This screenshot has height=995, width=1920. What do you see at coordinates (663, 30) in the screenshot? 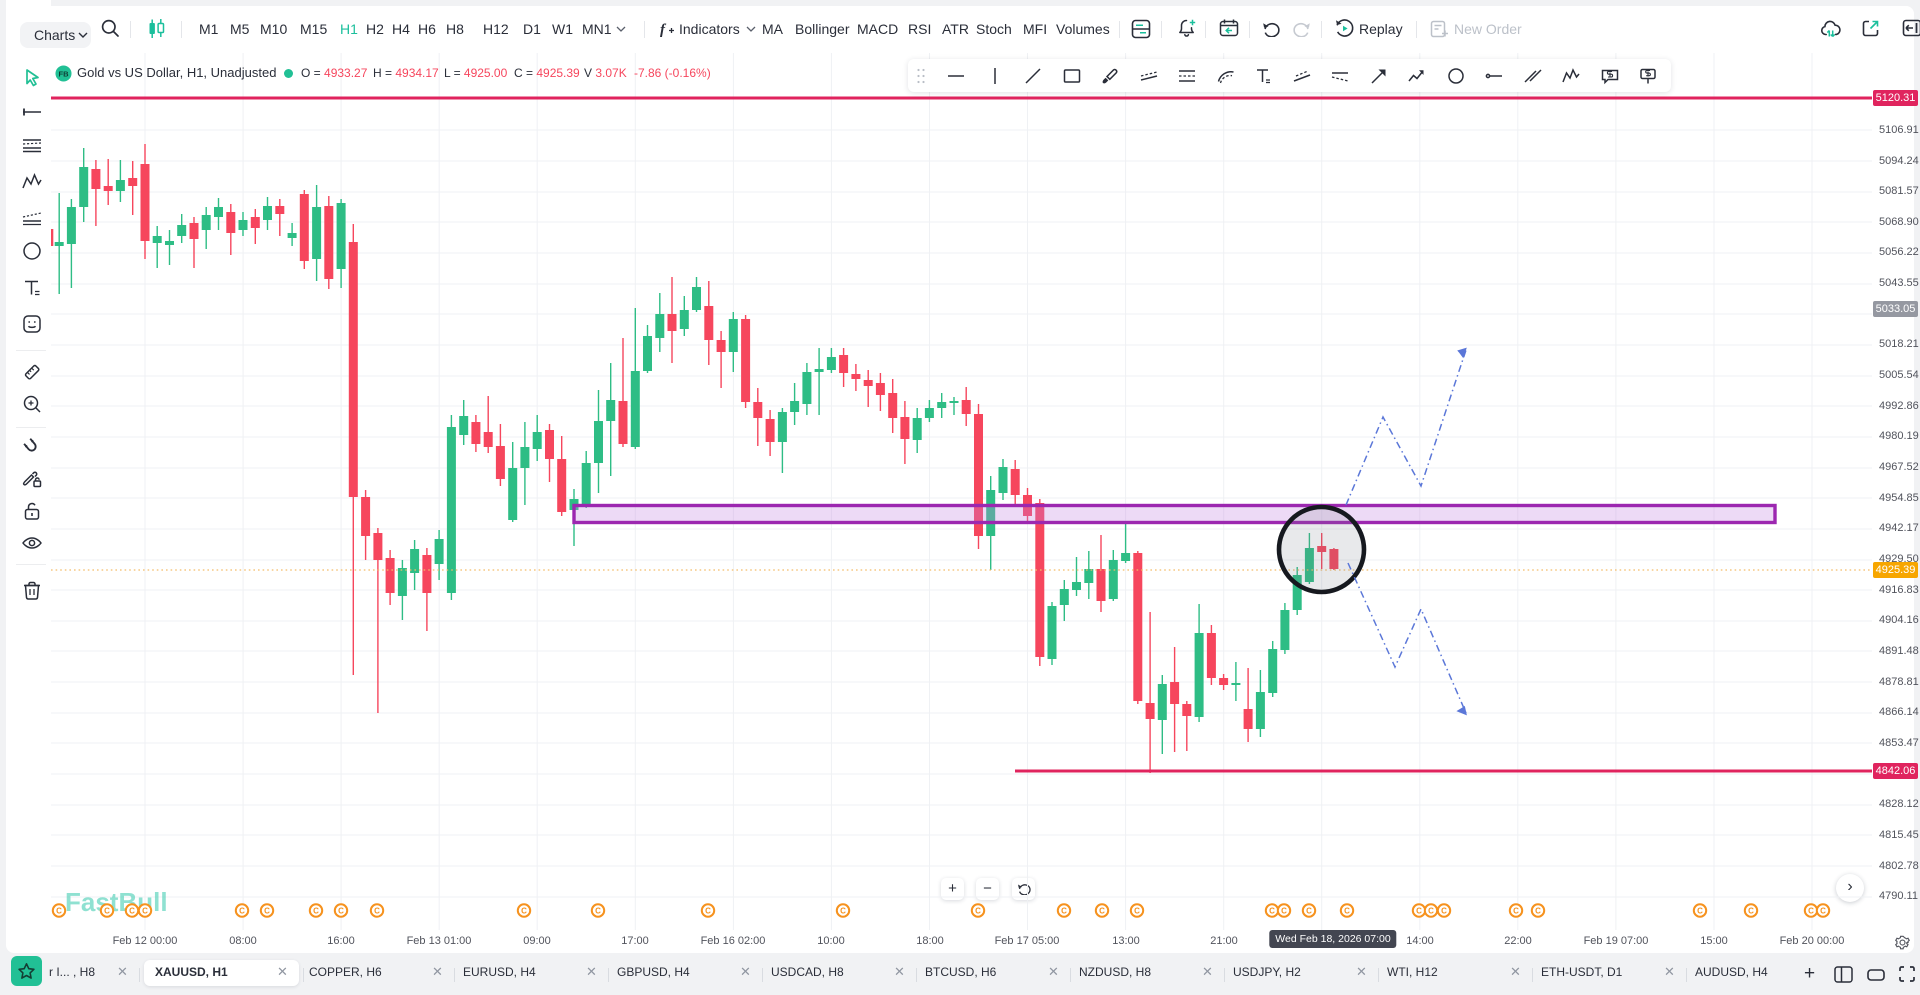
I see `svg-text: f` at bounding box center [663, 30].